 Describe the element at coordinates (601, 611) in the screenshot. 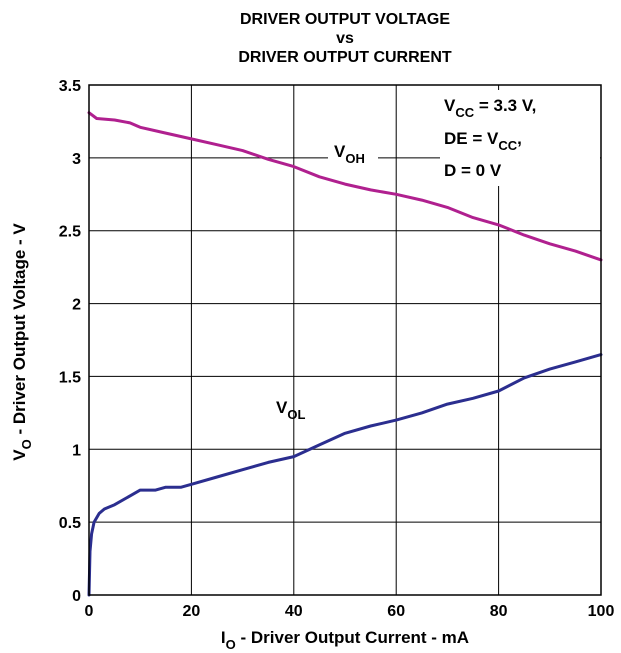

I see `x-tick-label: 100` at that location.